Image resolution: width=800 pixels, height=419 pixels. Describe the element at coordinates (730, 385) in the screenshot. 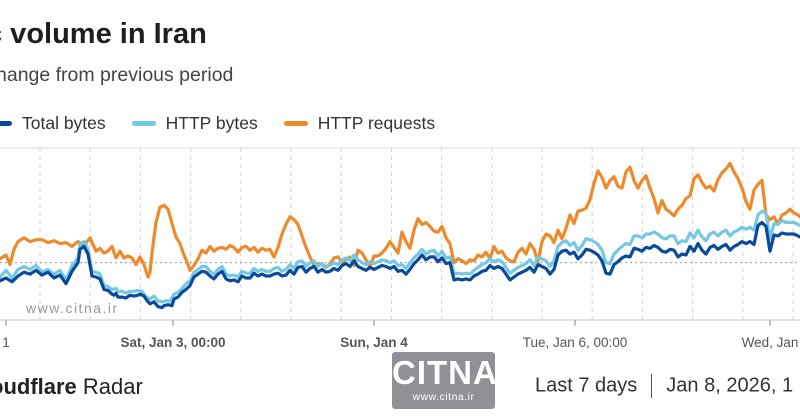

I see `date-range-value: Jan 8, 2026, 1` at that location.